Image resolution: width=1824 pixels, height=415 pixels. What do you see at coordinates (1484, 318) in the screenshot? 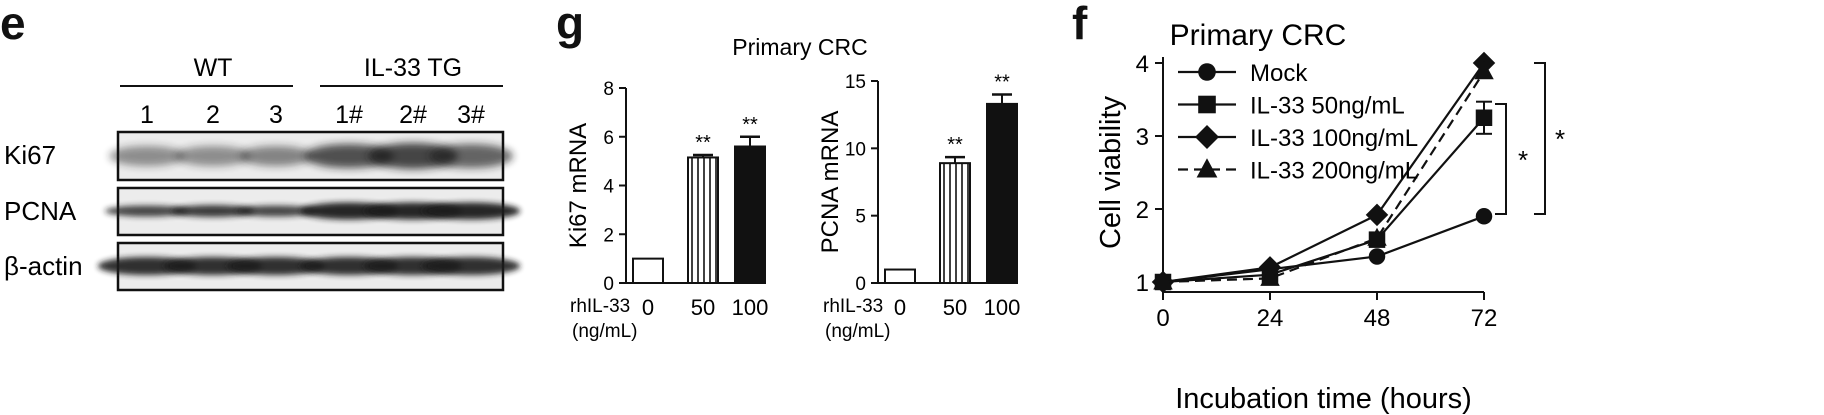
I see `x-tick-label: 72` at bounding box center [1484, 318].